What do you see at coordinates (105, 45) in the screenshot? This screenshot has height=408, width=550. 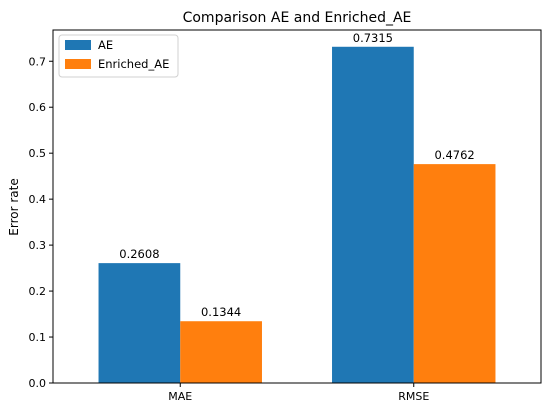 I see `legend-label: AE` at bounding box center [105, 45].